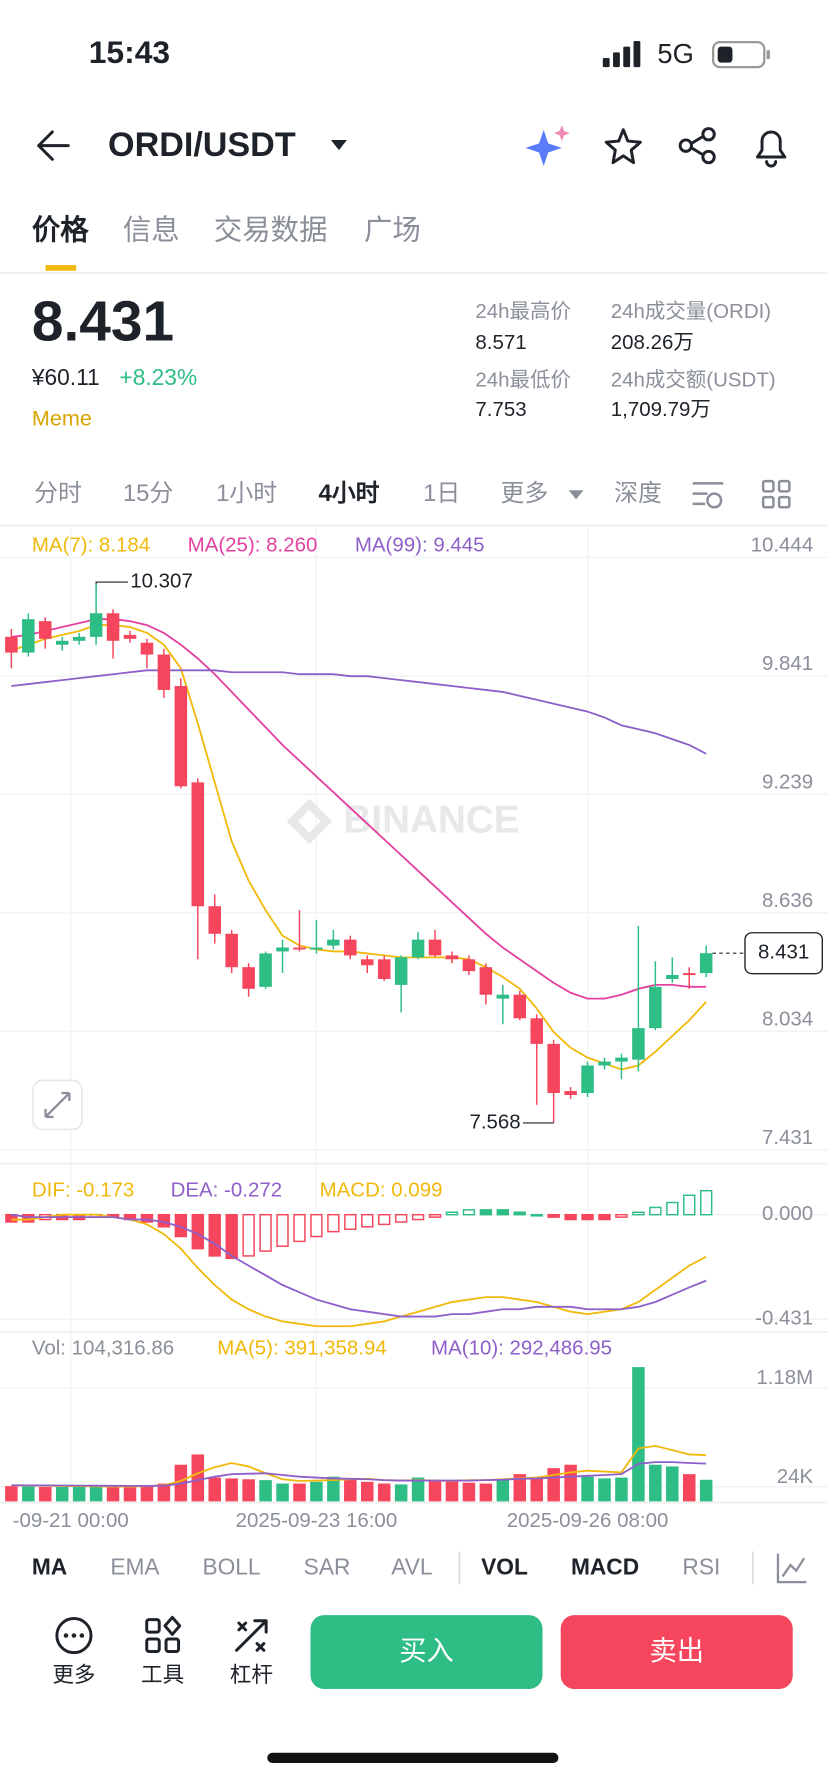 This screenshot has width=828, height=1792. What do you see at coordinates (60, 231) in the screenshot?
I see `tab: 价格` at bounding box center [60, 231].